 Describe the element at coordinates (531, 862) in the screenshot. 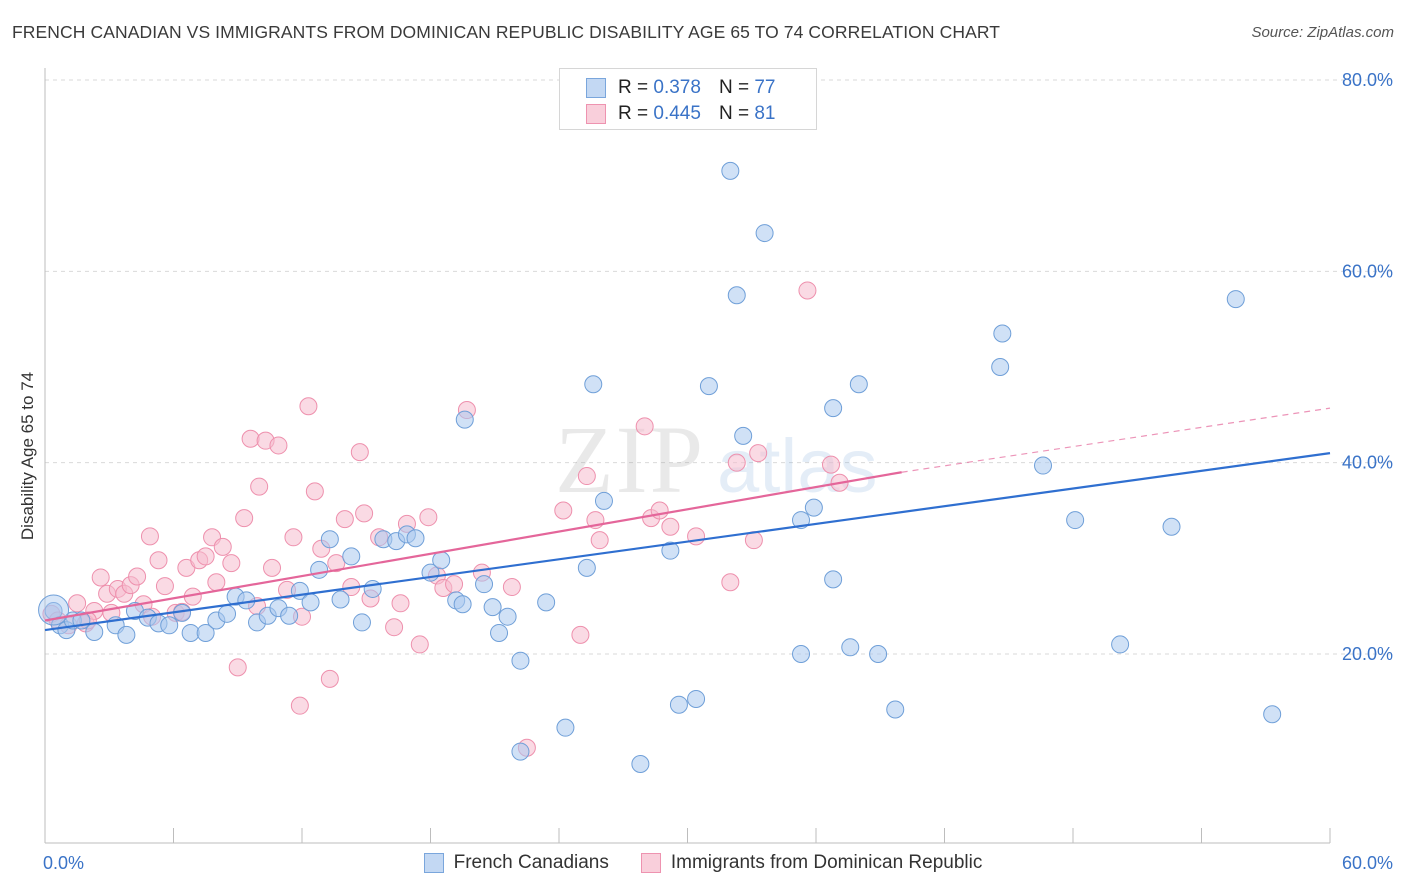

I see `legend-item-label: French Canadians` at that location.